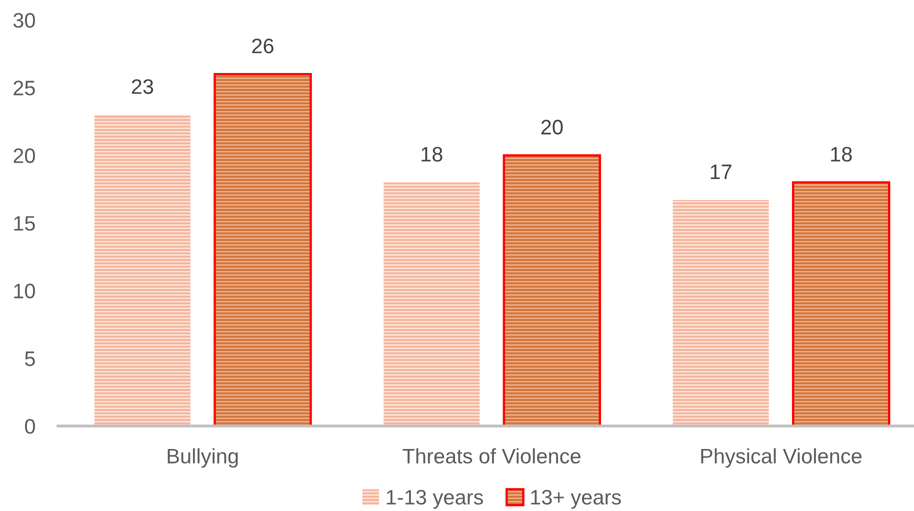 This screenshot has width=914, height=511. What do you see at coordinates (552, 127) in the screenshot?
I see `data-label: 20` at bounding box center [552, 127].